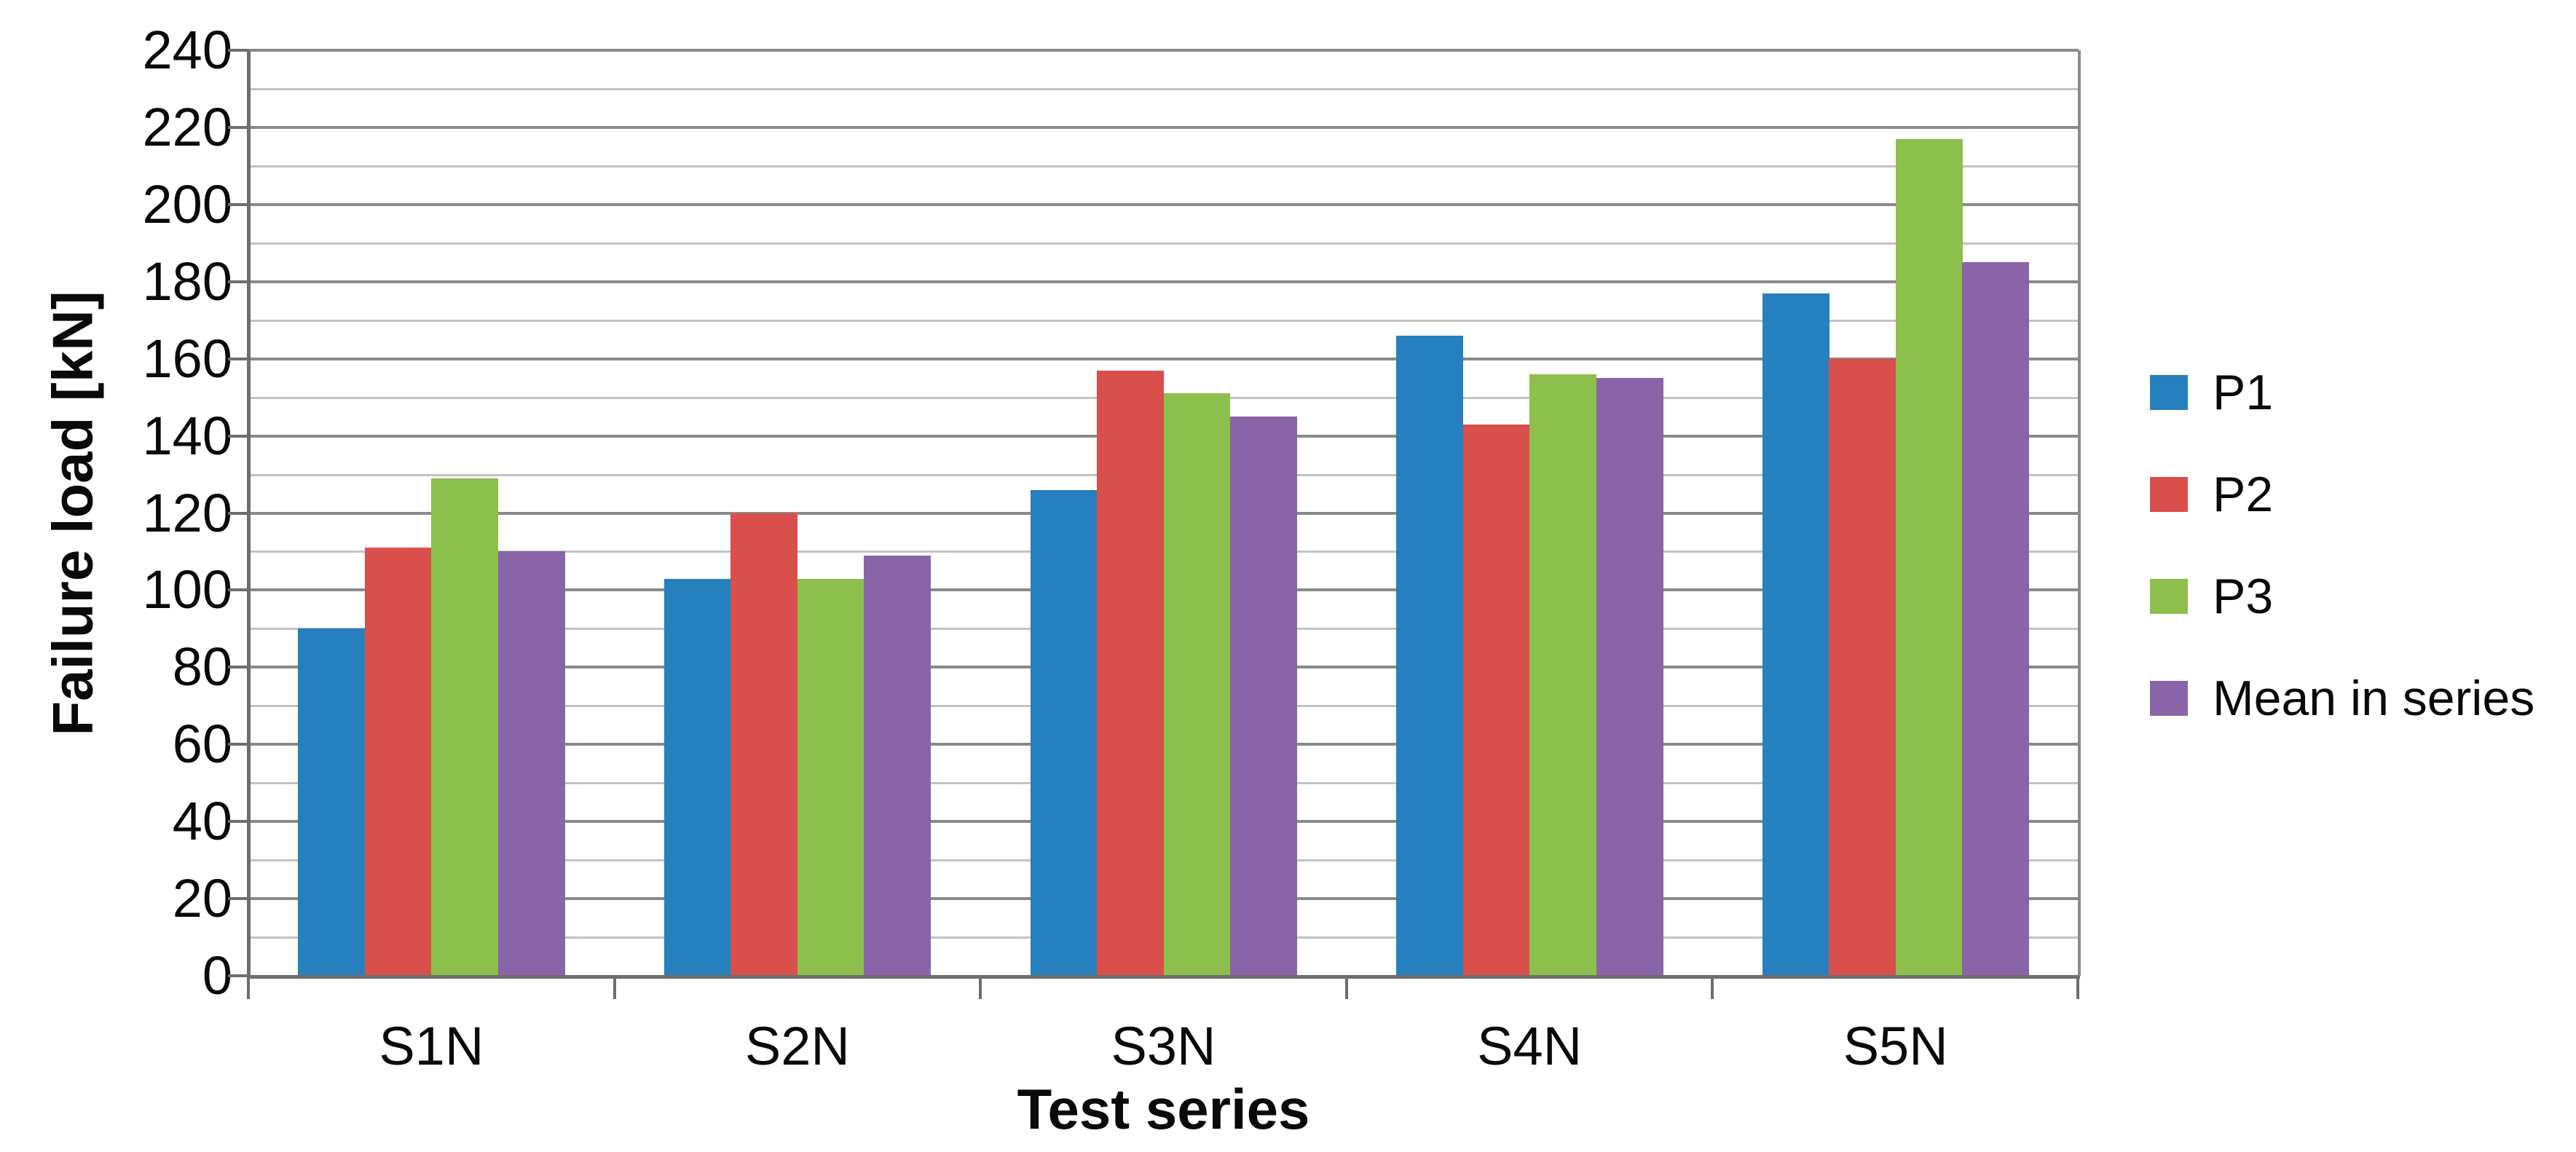 This screenshot has width=2576, height=1152. I want to click on y-tick-label: 80, so click(202, 667).